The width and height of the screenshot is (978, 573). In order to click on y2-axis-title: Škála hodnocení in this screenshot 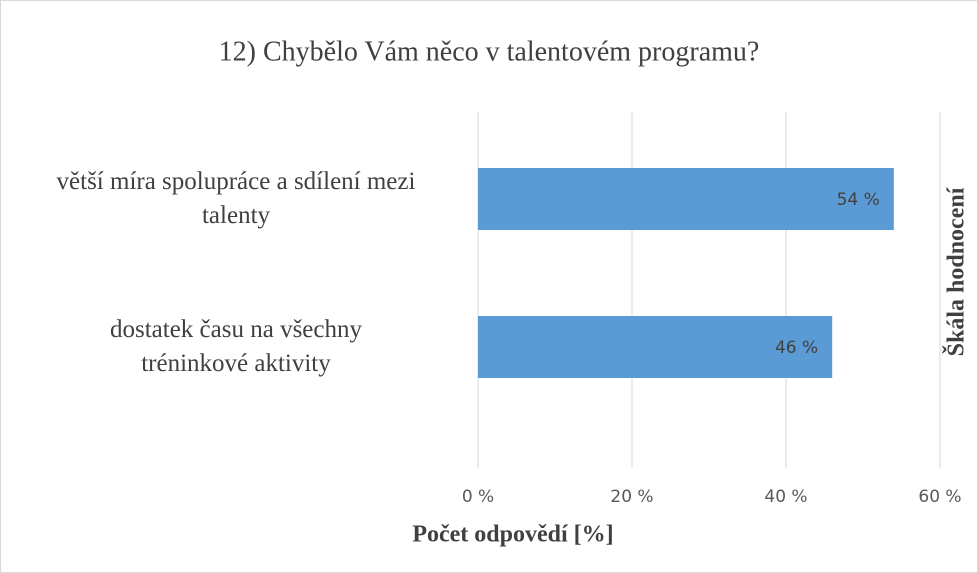, I will do `click(956, 271)`.